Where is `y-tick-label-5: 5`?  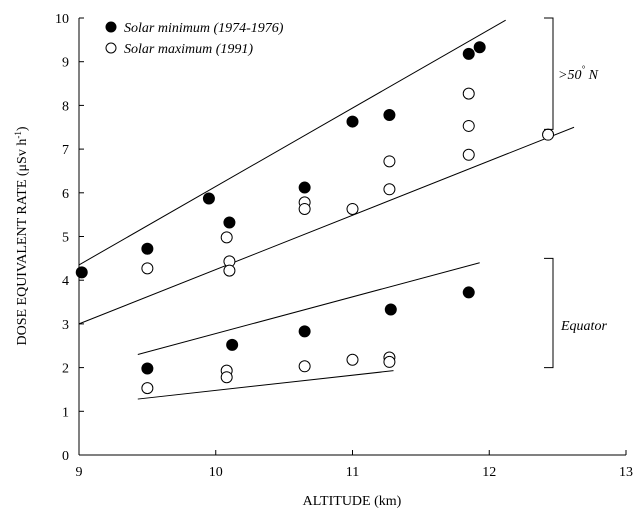
y-tick-label-5: 5 is located at coordinates (65, 238).